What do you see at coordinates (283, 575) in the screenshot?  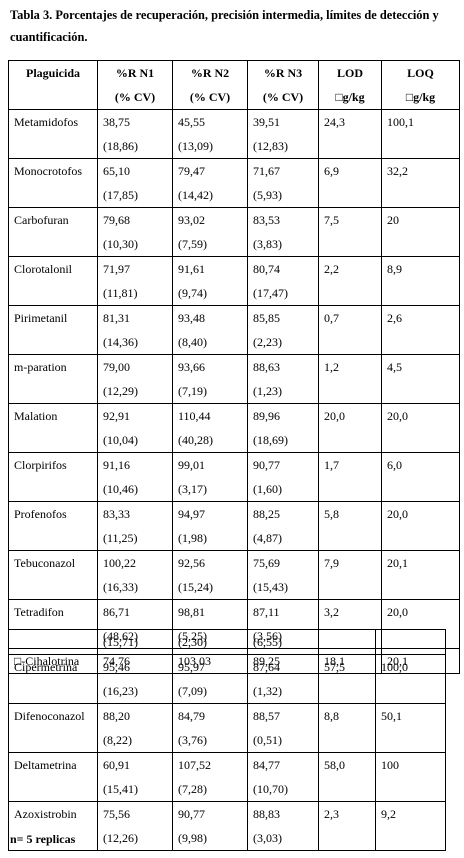 I see `cell-r-n3: 75,69 (15,43)` at bounding box center [283, 575].